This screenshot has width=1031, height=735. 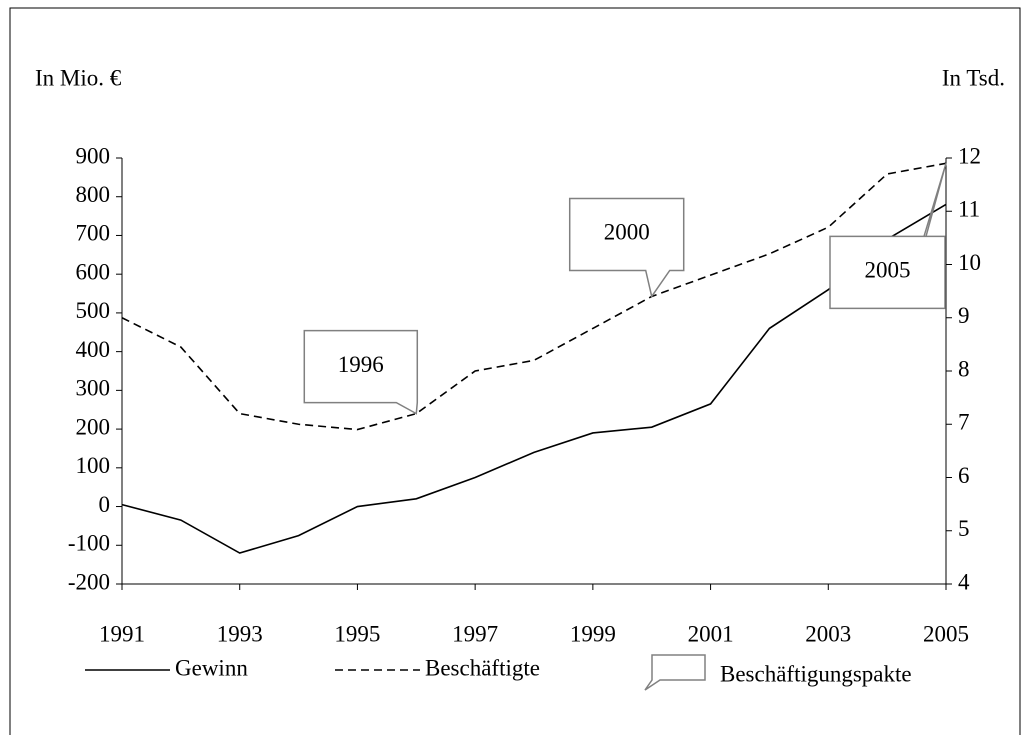 I want to click on y-tick-label: 400, so click(x=93, y=349).